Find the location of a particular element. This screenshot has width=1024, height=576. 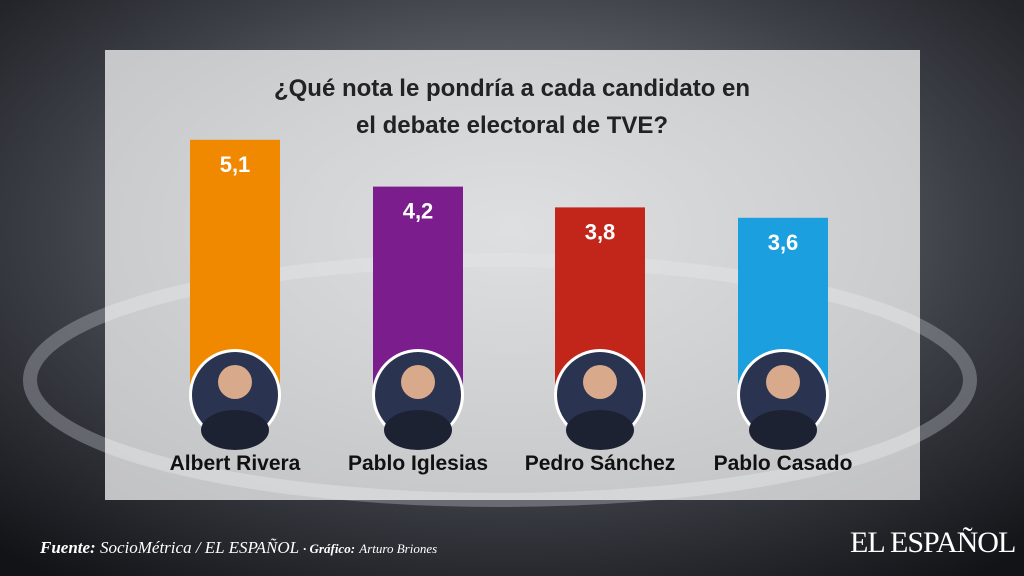

category-label: Albert Rivera is located at coordinates (235, 463).